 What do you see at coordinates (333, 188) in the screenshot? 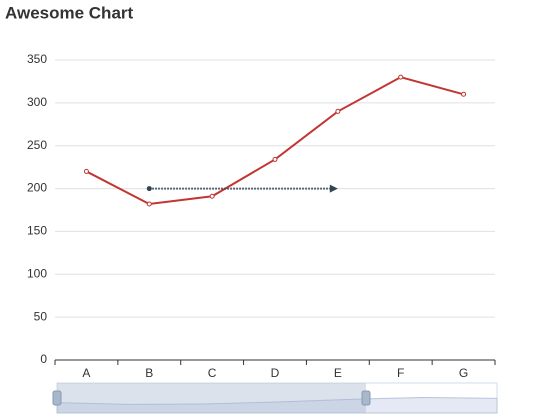
I see `mark-line-arrow` at bounding box center [333, 188].